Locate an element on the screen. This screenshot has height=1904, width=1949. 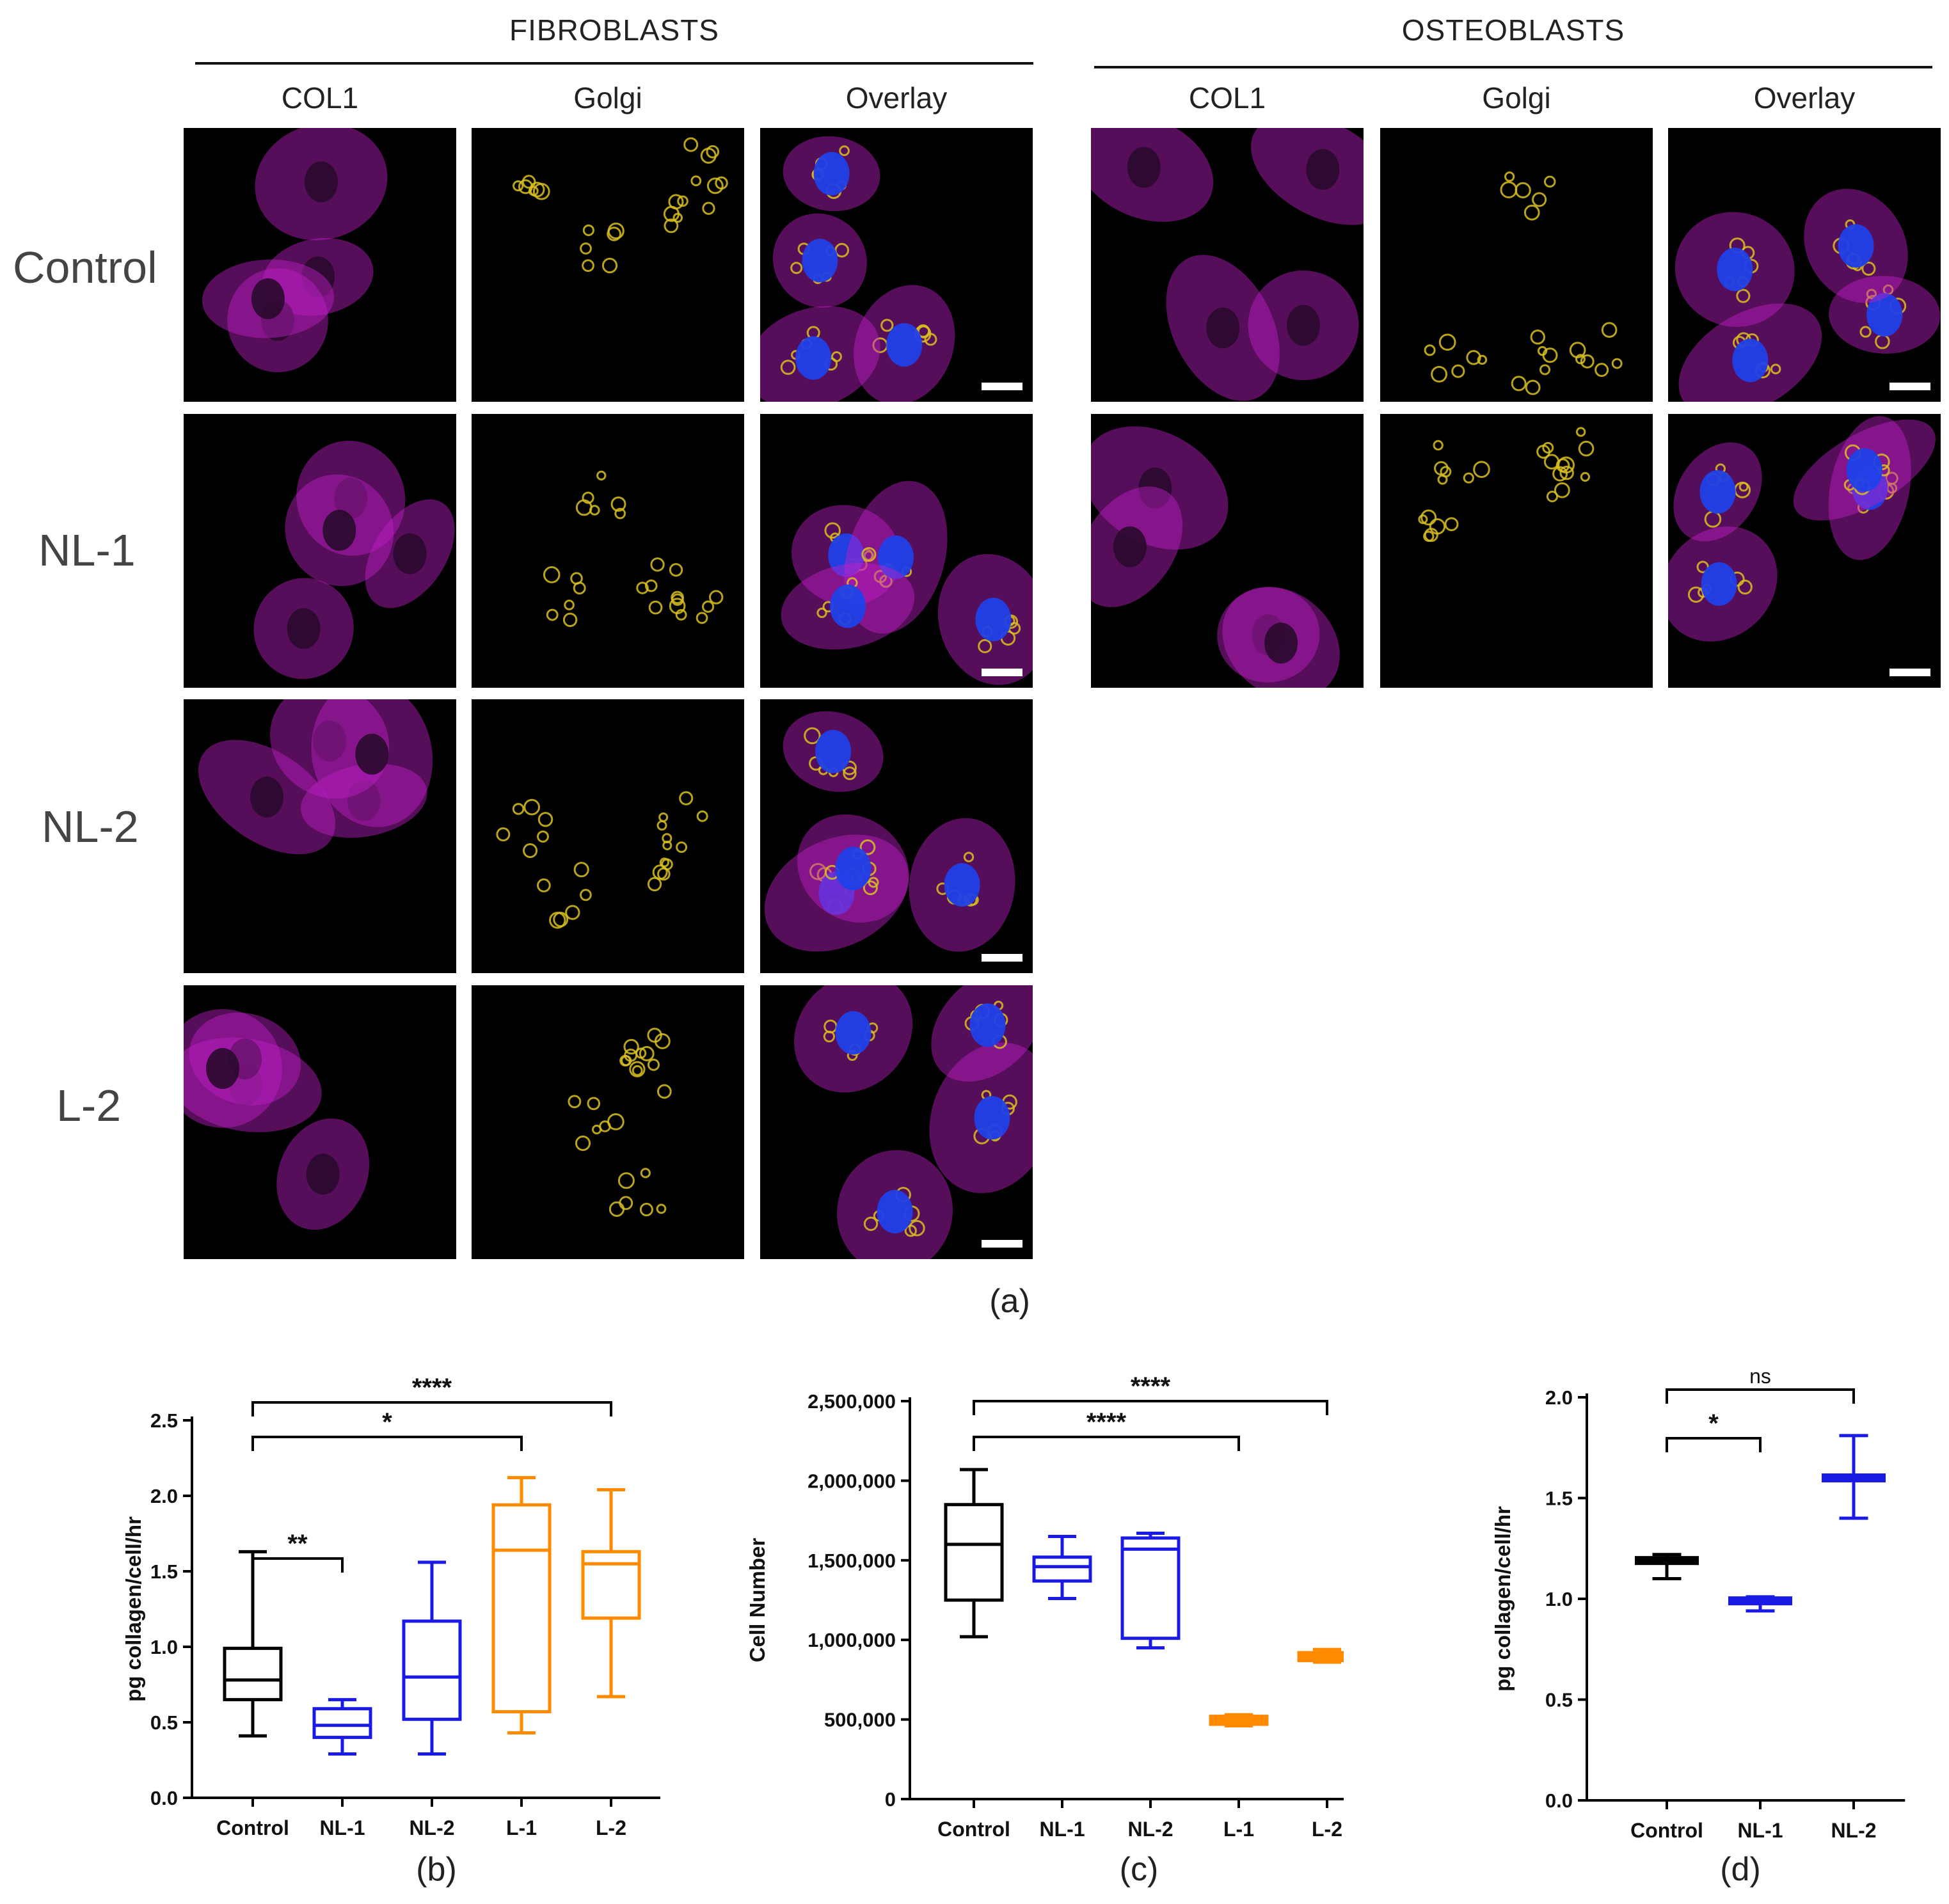
fibroblast-overlay-image-row1 is located at coordinates (896, 265).